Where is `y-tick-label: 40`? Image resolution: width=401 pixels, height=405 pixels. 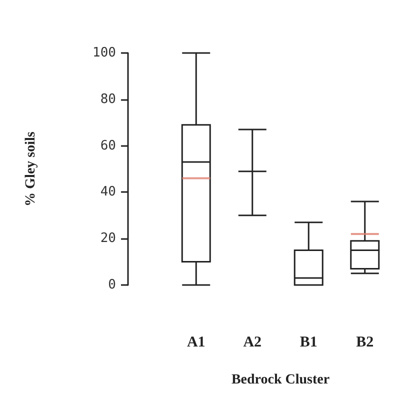
y-tick-label: 40 is located at coordinates (108, 192).